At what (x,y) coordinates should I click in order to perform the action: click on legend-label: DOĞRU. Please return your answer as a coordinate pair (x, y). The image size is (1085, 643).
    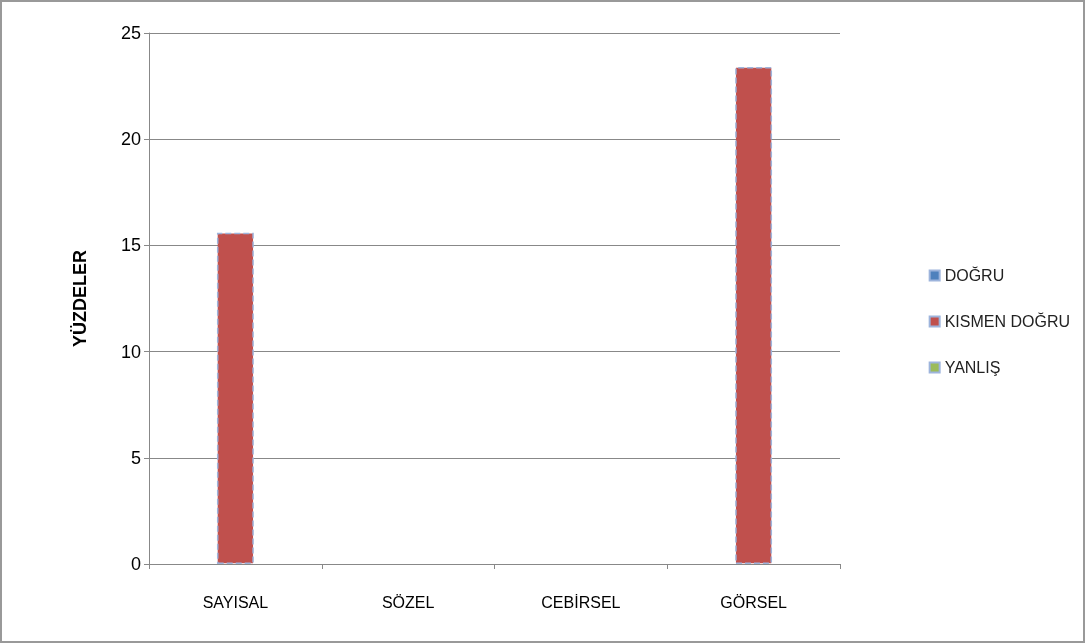
    Looking at the image, I should click on (974, 275).